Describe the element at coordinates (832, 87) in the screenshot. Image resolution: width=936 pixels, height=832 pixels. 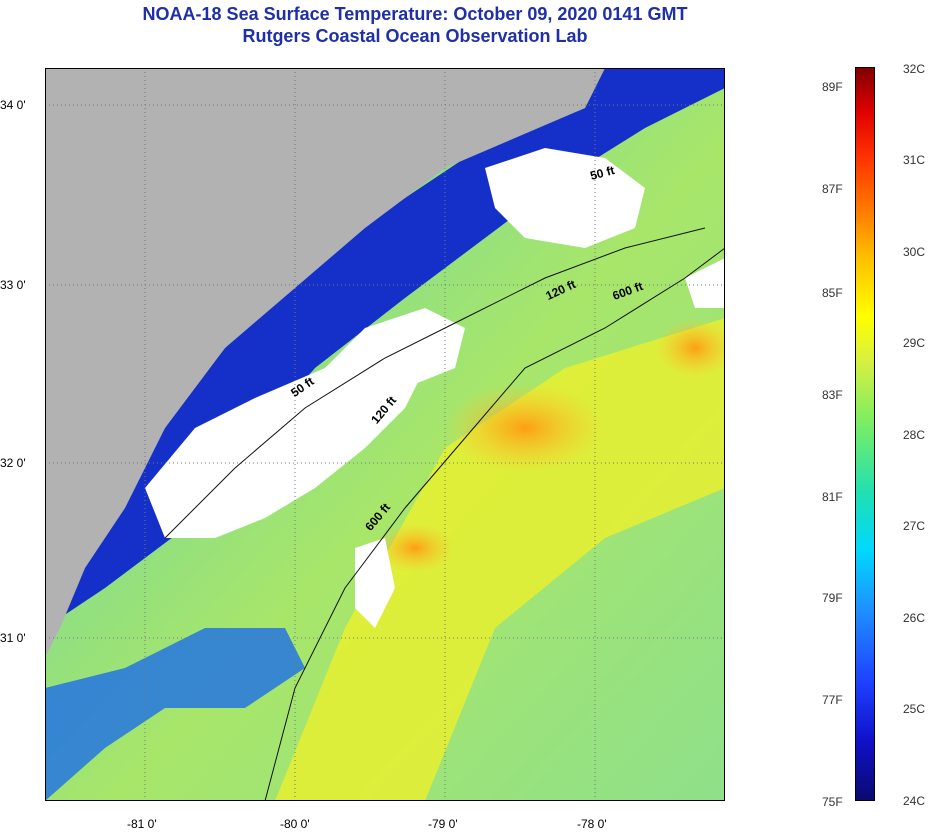
I see `colorbar-f-89: 89F` at that location.